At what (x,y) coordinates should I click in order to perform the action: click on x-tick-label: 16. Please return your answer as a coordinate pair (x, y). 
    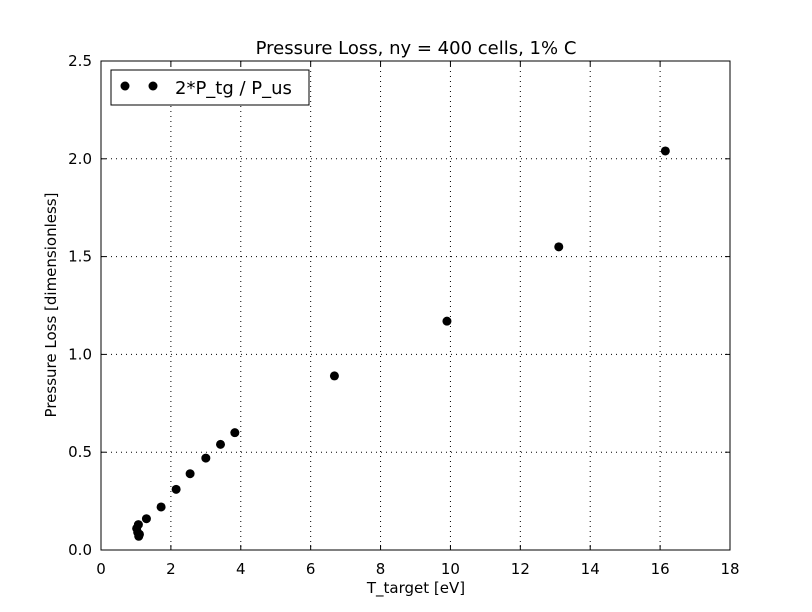
    Looking at the image, I should click on (660, 569).